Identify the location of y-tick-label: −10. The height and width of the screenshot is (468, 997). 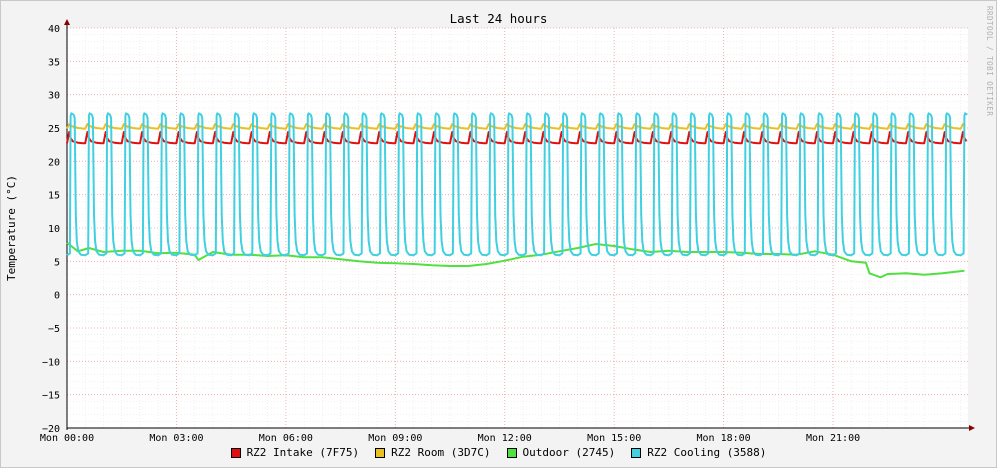
(51, 362).